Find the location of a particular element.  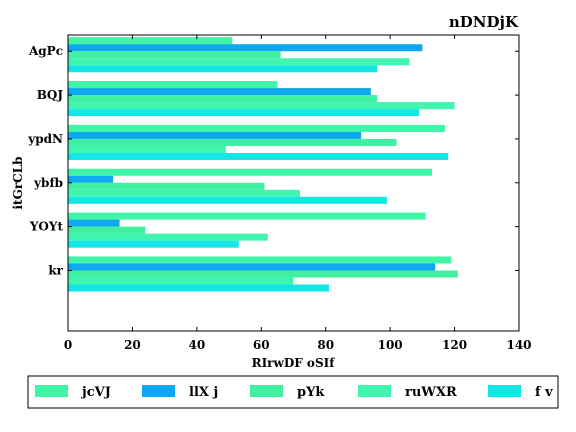

bar-llX-j-ybfb is located at coordinates (91, 179).